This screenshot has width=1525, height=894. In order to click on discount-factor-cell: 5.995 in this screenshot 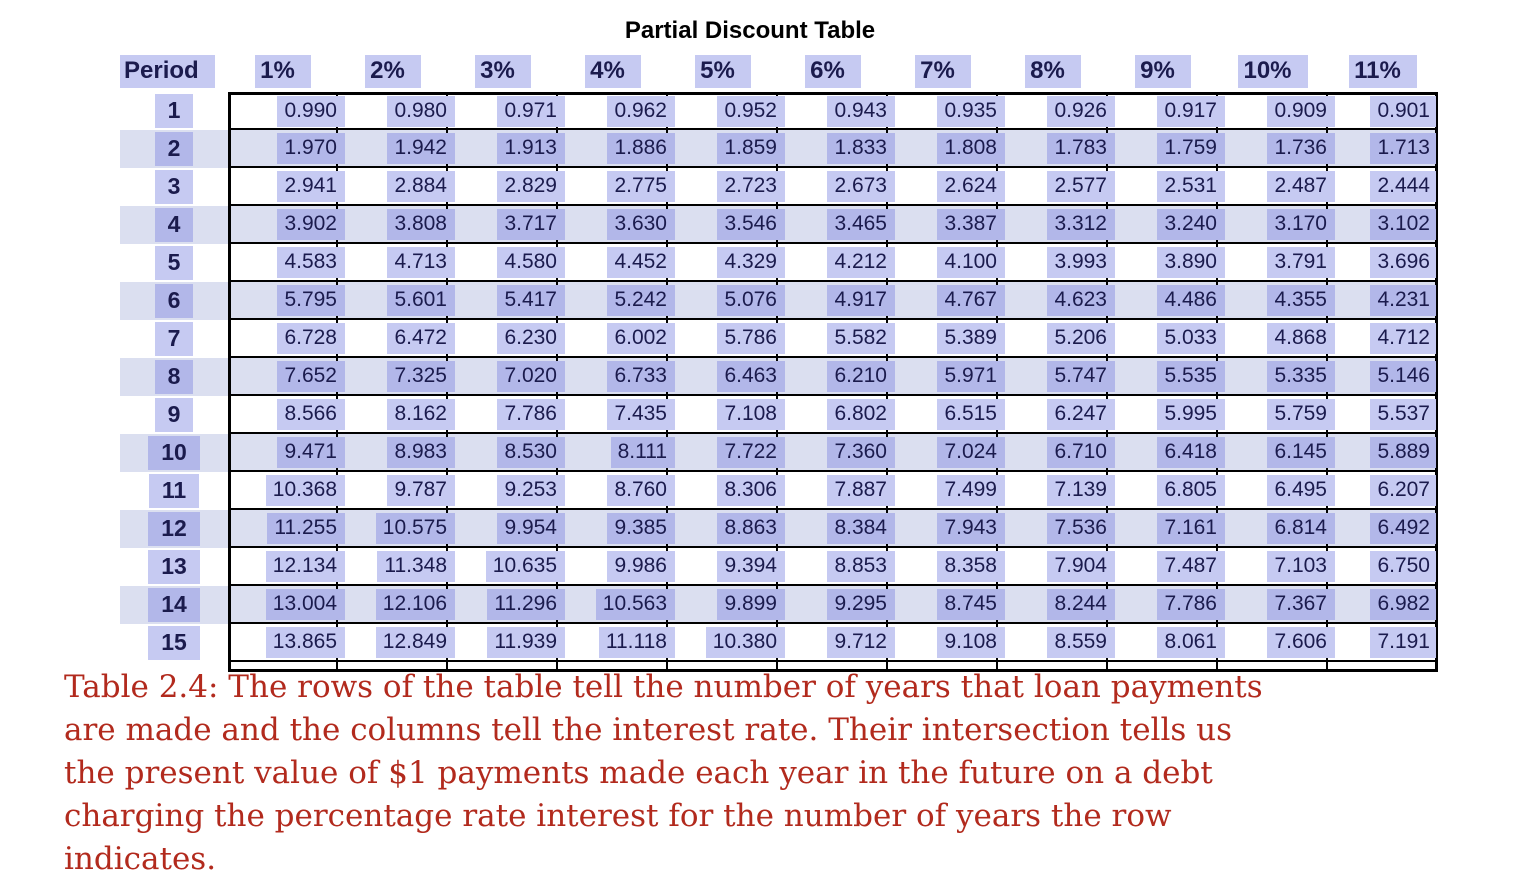, I will do `click(1166, 415)`.